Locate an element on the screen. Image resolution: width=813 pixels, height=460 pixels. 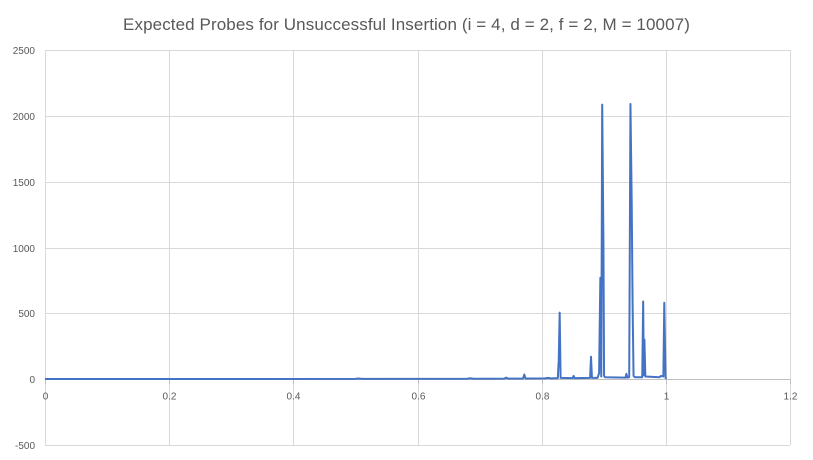
y-tick-label: 1500 is located at coordinates (24, 183).